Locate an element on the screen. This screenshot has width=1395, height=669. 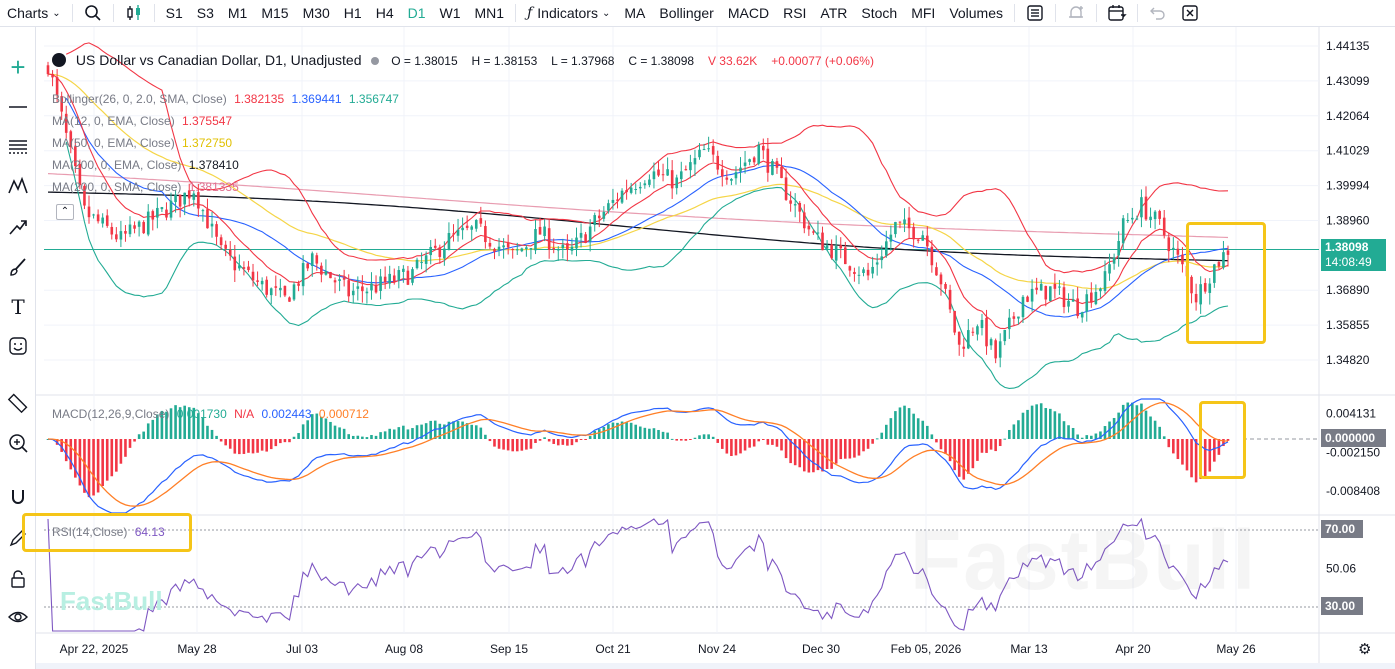
brush-icon is located at coordinates (18, 267).